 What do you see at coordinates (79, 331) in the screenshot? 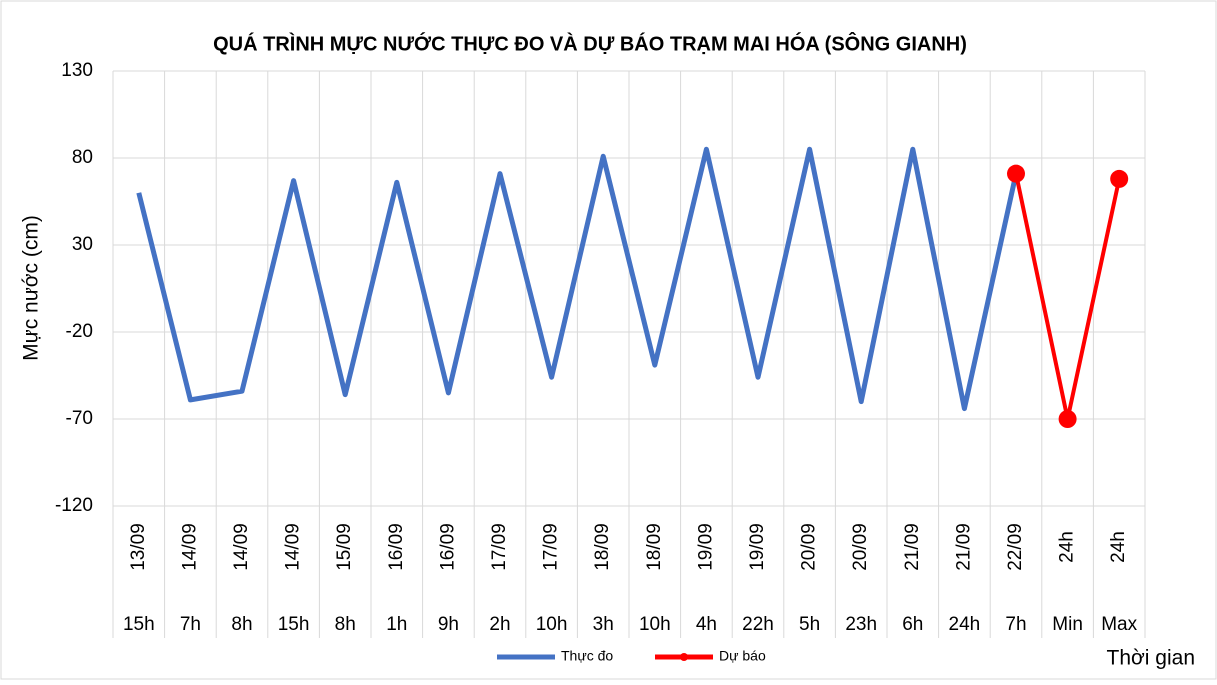
I see `y-tick-label: -20` at bounding box center [79, 331].